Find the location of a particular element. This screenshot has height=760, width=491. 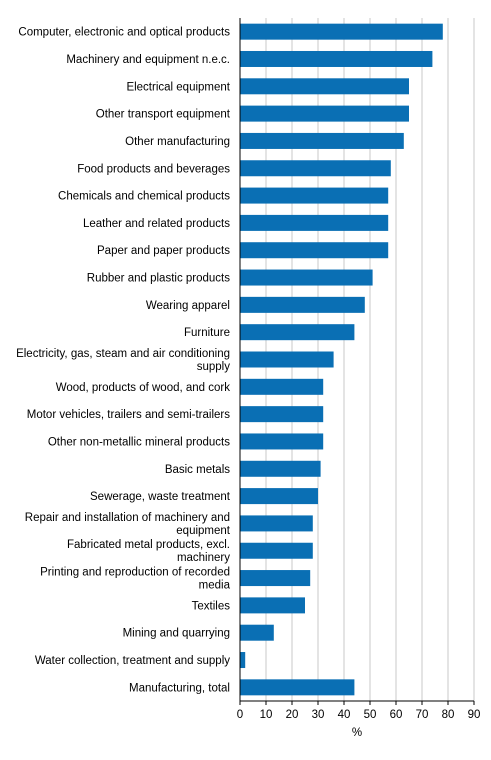

category-label: Other manufacturing is located at coordinates (177, 142).